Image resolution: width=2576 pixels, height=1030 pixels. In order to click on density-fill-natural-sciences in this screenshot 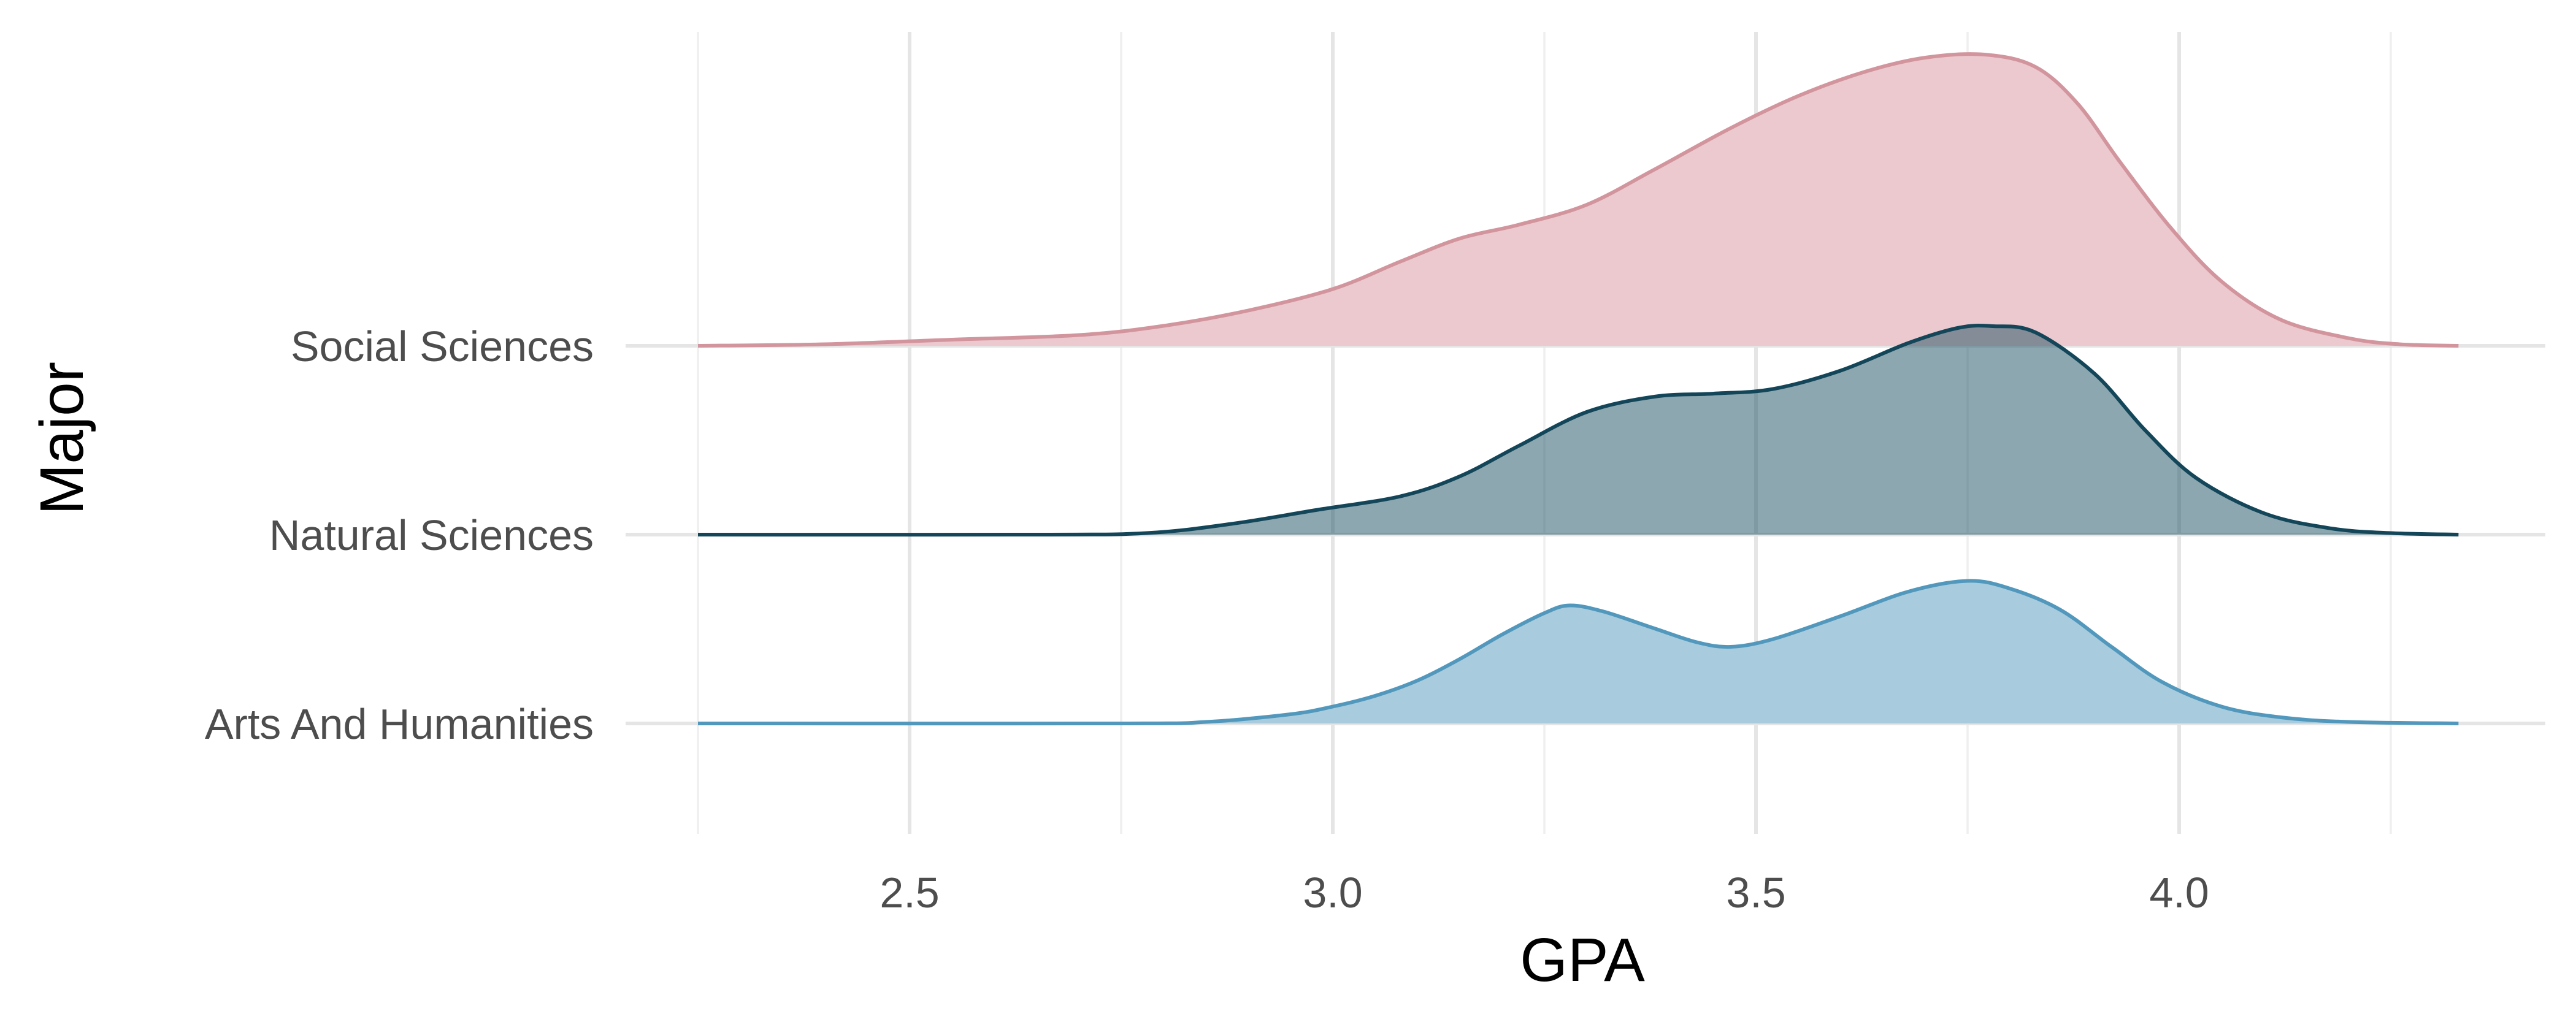, I will do `click(1578, 431)`.